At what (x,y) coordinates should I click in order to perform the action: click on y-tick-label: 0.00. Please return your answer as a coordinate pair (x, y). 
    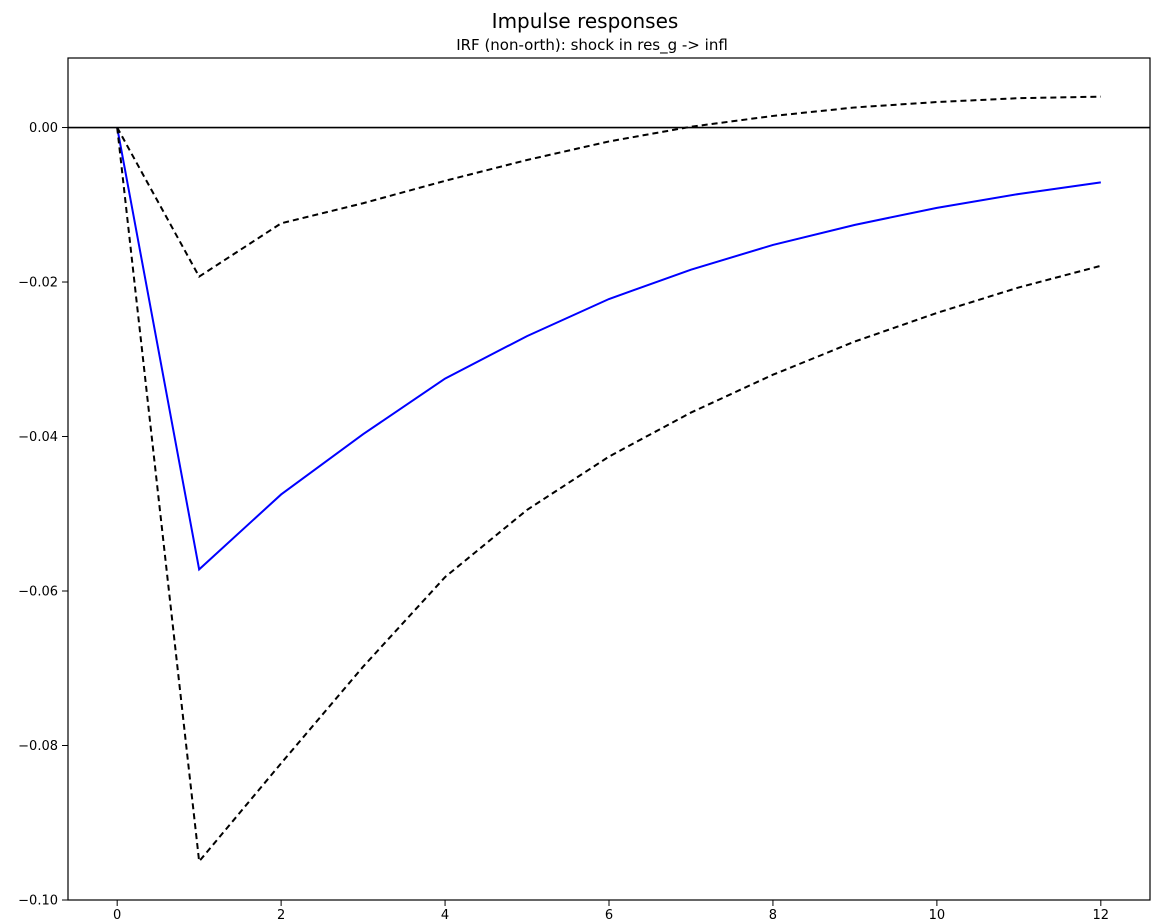
    Looking at the image, I should click on (43, 128).